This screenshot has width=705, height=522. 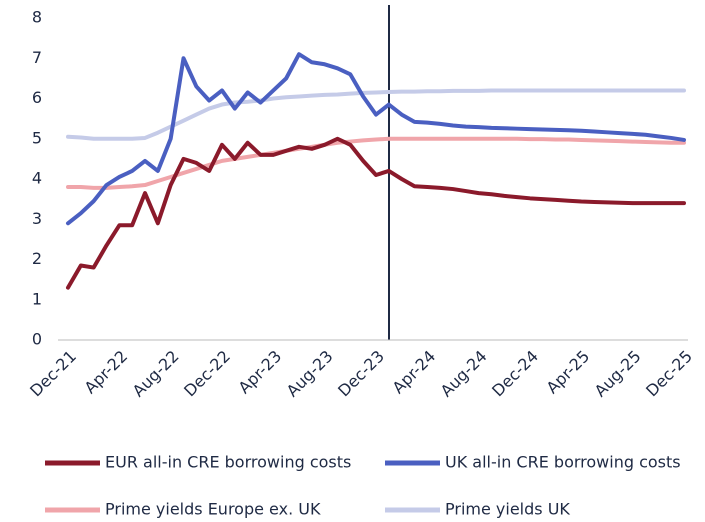 I want to click on y-tick-label: 5, so click(x=37, y=137).